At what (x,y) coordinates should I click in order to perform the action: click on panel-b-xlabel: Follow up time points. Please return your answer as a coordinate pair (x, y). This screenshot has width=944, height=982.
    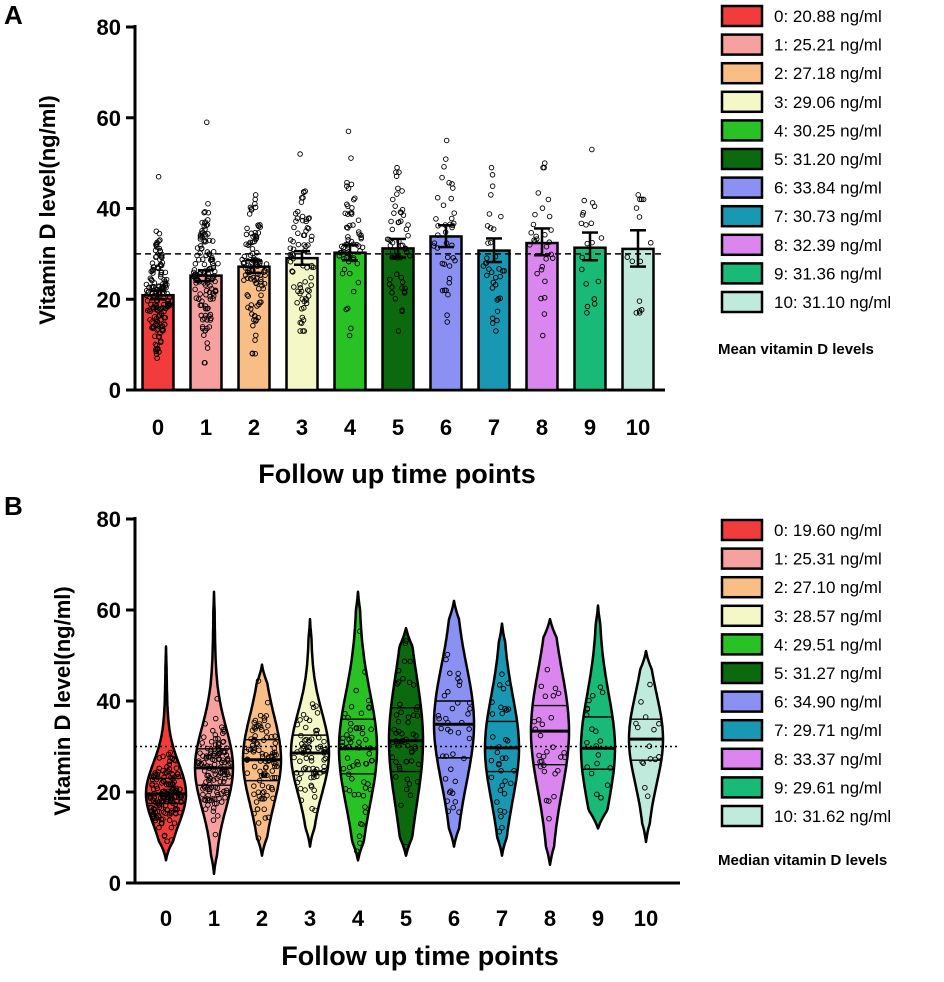
    Looking at the image, I should click on (419, 956).